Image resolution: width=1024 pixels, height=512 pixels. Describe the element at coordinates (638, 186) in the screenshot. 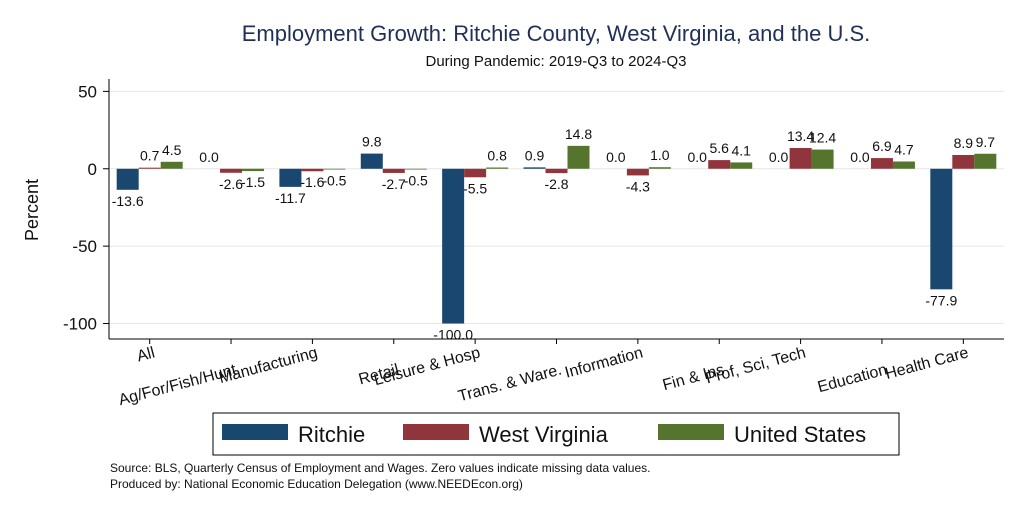

I see `data-label-west-virginia-information: -4.3` at that location.